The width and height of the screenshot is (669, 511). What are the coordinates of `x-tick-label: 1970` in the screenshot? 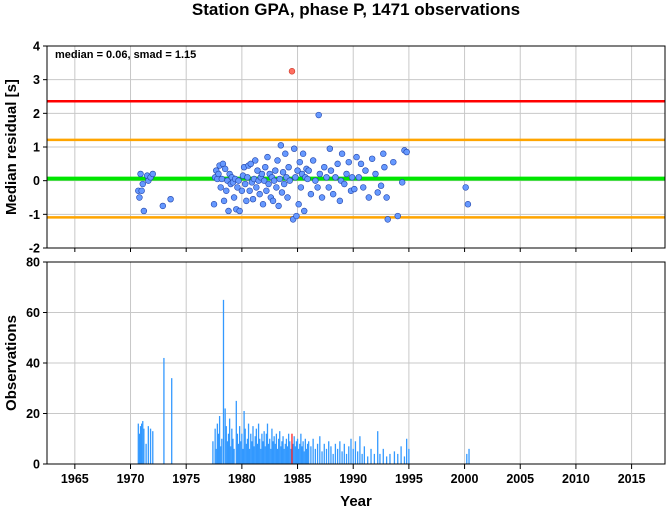 It's located at (131, 479).